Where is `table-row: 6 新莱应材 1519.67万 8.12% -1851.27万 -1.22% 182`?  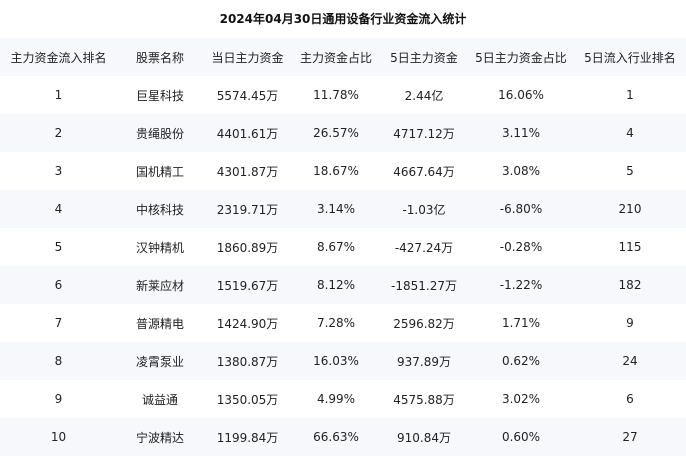 table-row: 6 新莱应材 1519.67万 8.12% -1851.27万 -1.22% 182 is located at coordinates (343, 285).